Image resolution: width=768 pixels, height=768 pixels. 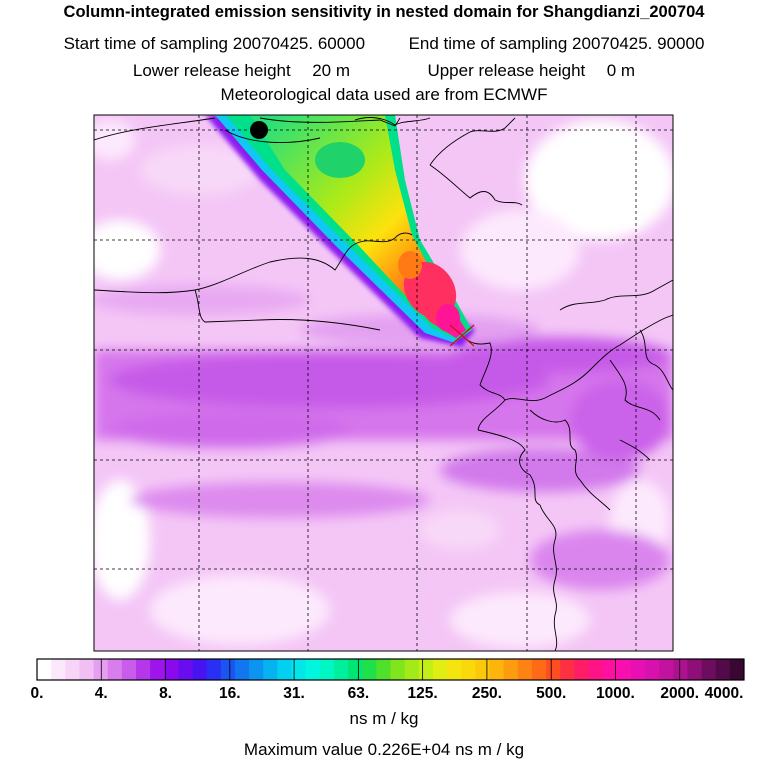 What do you see at coordinates (448, 318) in the screenshot?
I see `plume-peak` at bounding box center [448, 318].